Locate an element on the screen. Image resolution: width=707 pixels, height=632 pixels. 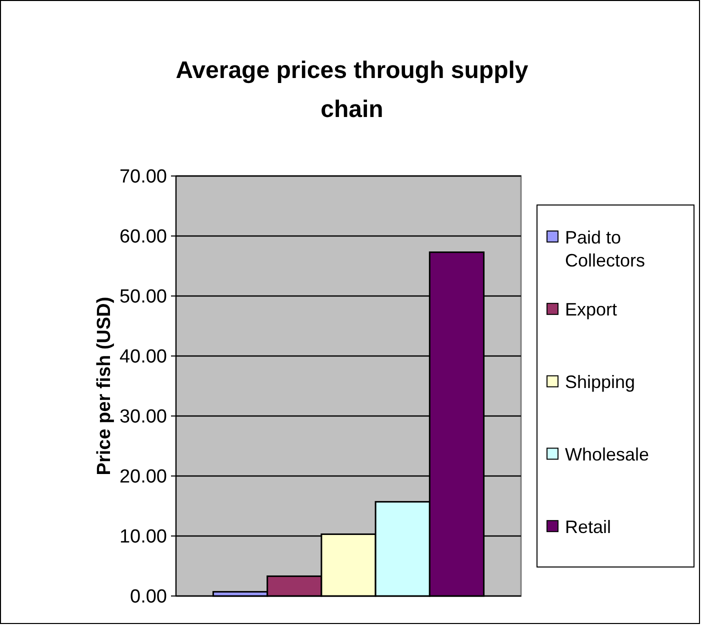
y-tick-label: 70.00 is located at coordinates (143, 177).